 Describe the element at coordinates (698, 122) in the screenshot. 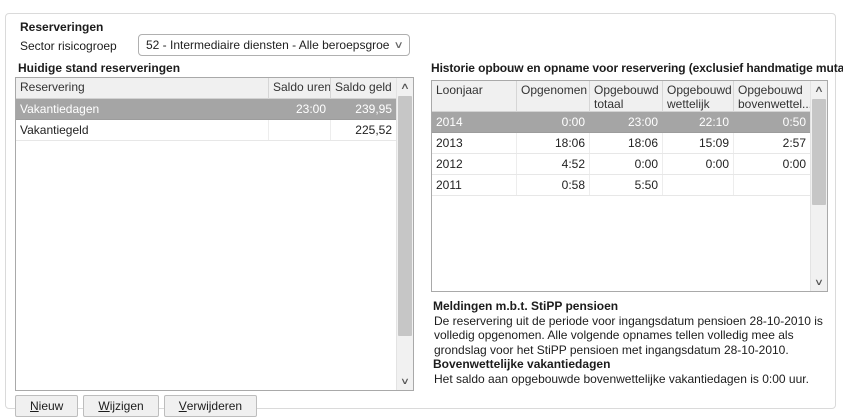

I see `cell-opgebouwd-wettelijk: 22:10` at that location.